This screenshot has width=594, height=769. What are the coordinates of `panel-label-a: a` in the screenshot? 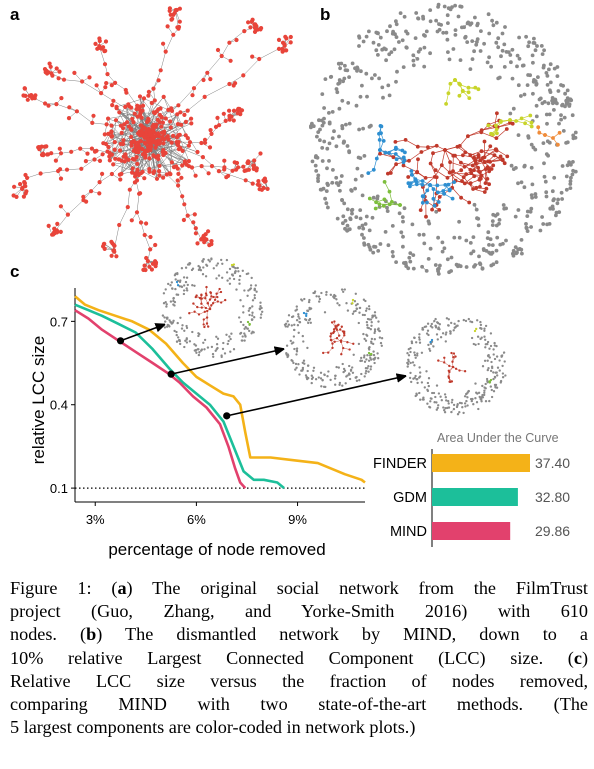 It's located at (14, 15).